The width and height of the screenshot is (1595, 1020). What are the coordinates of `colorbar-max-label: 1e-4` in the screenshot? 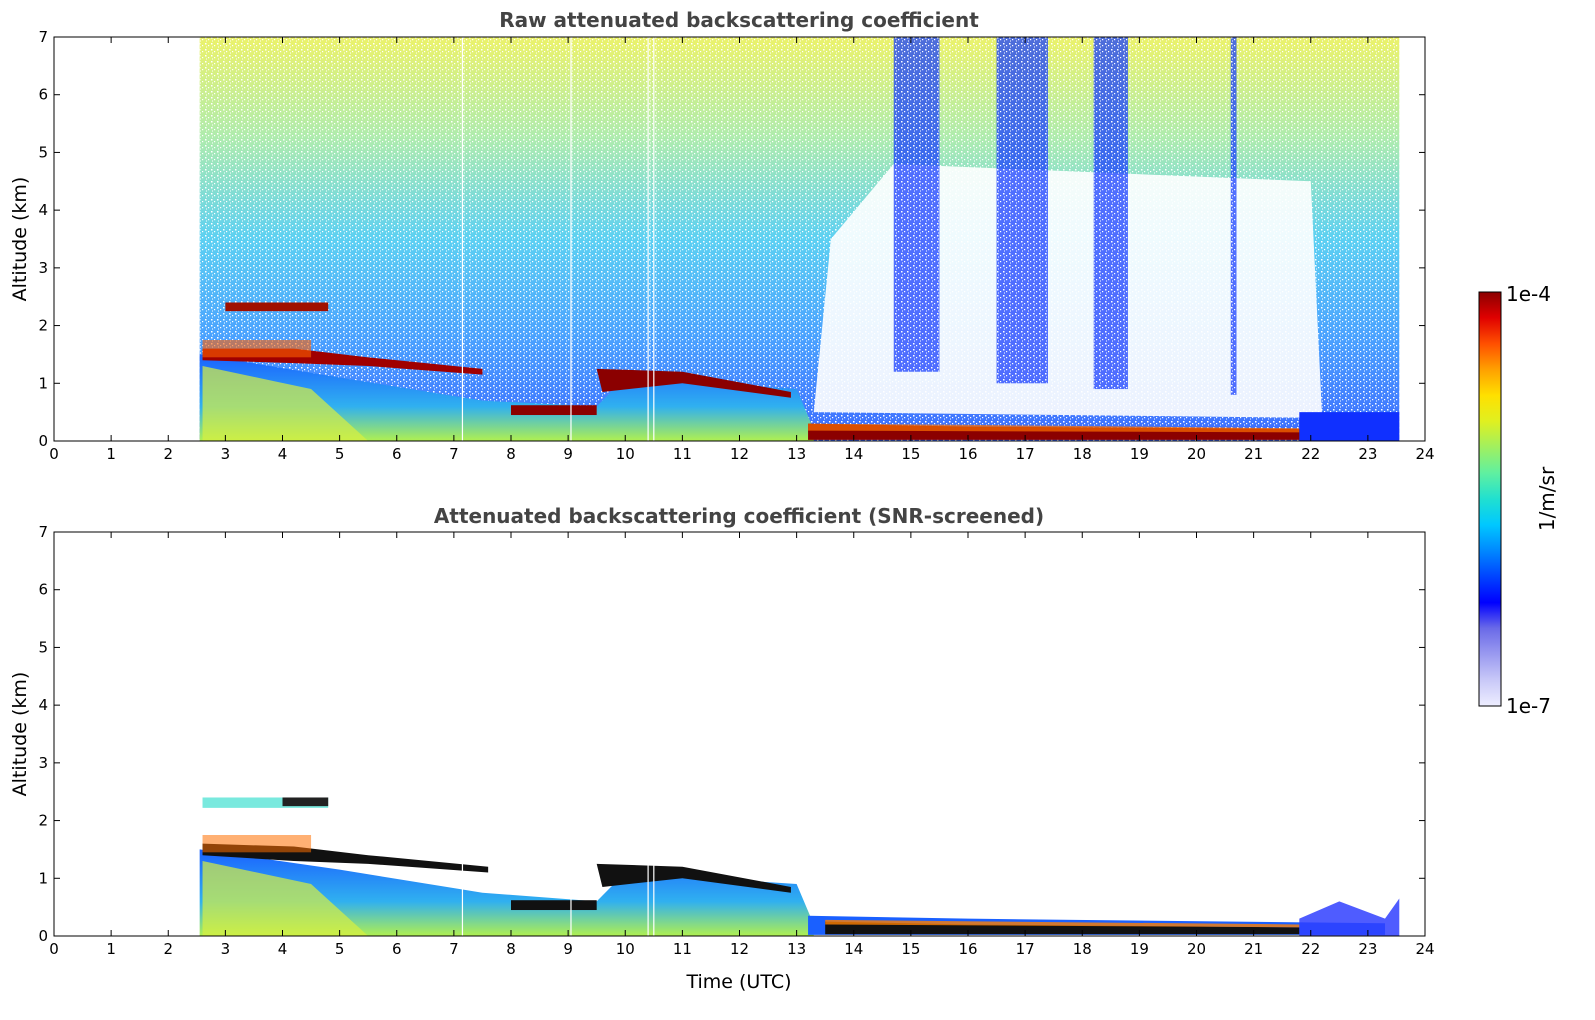 It's located at (1528, 294).